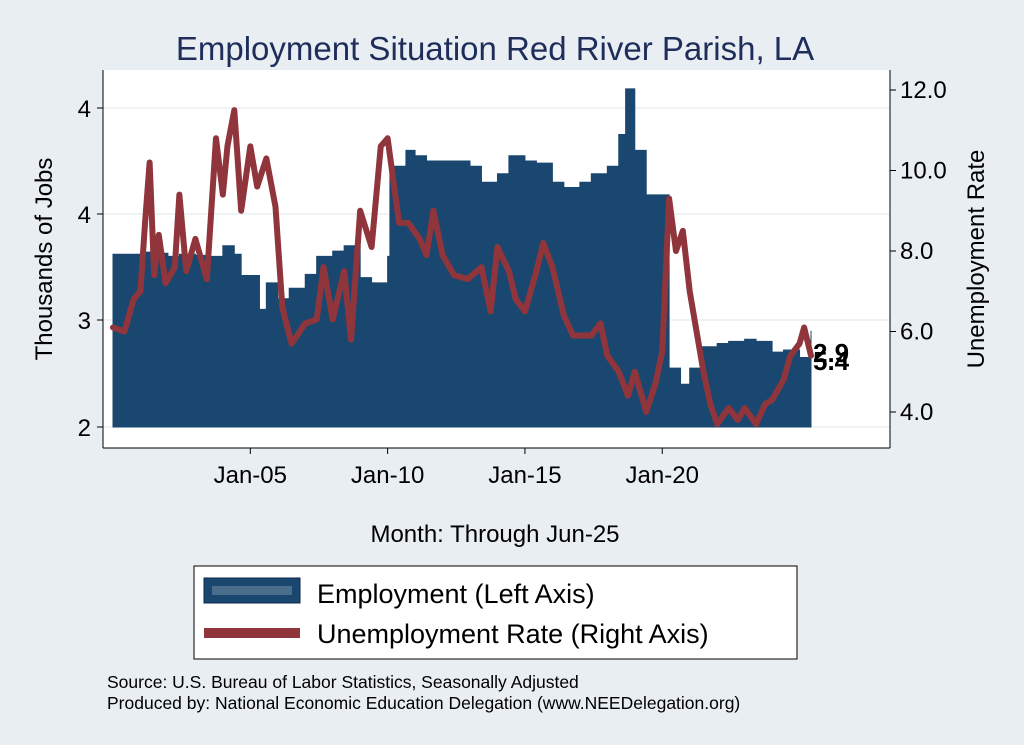 Image resolution: width=1024 pixels, height=745 pixels. I want to click on x-tick-label-0: Jan-05, so click(250, 475).